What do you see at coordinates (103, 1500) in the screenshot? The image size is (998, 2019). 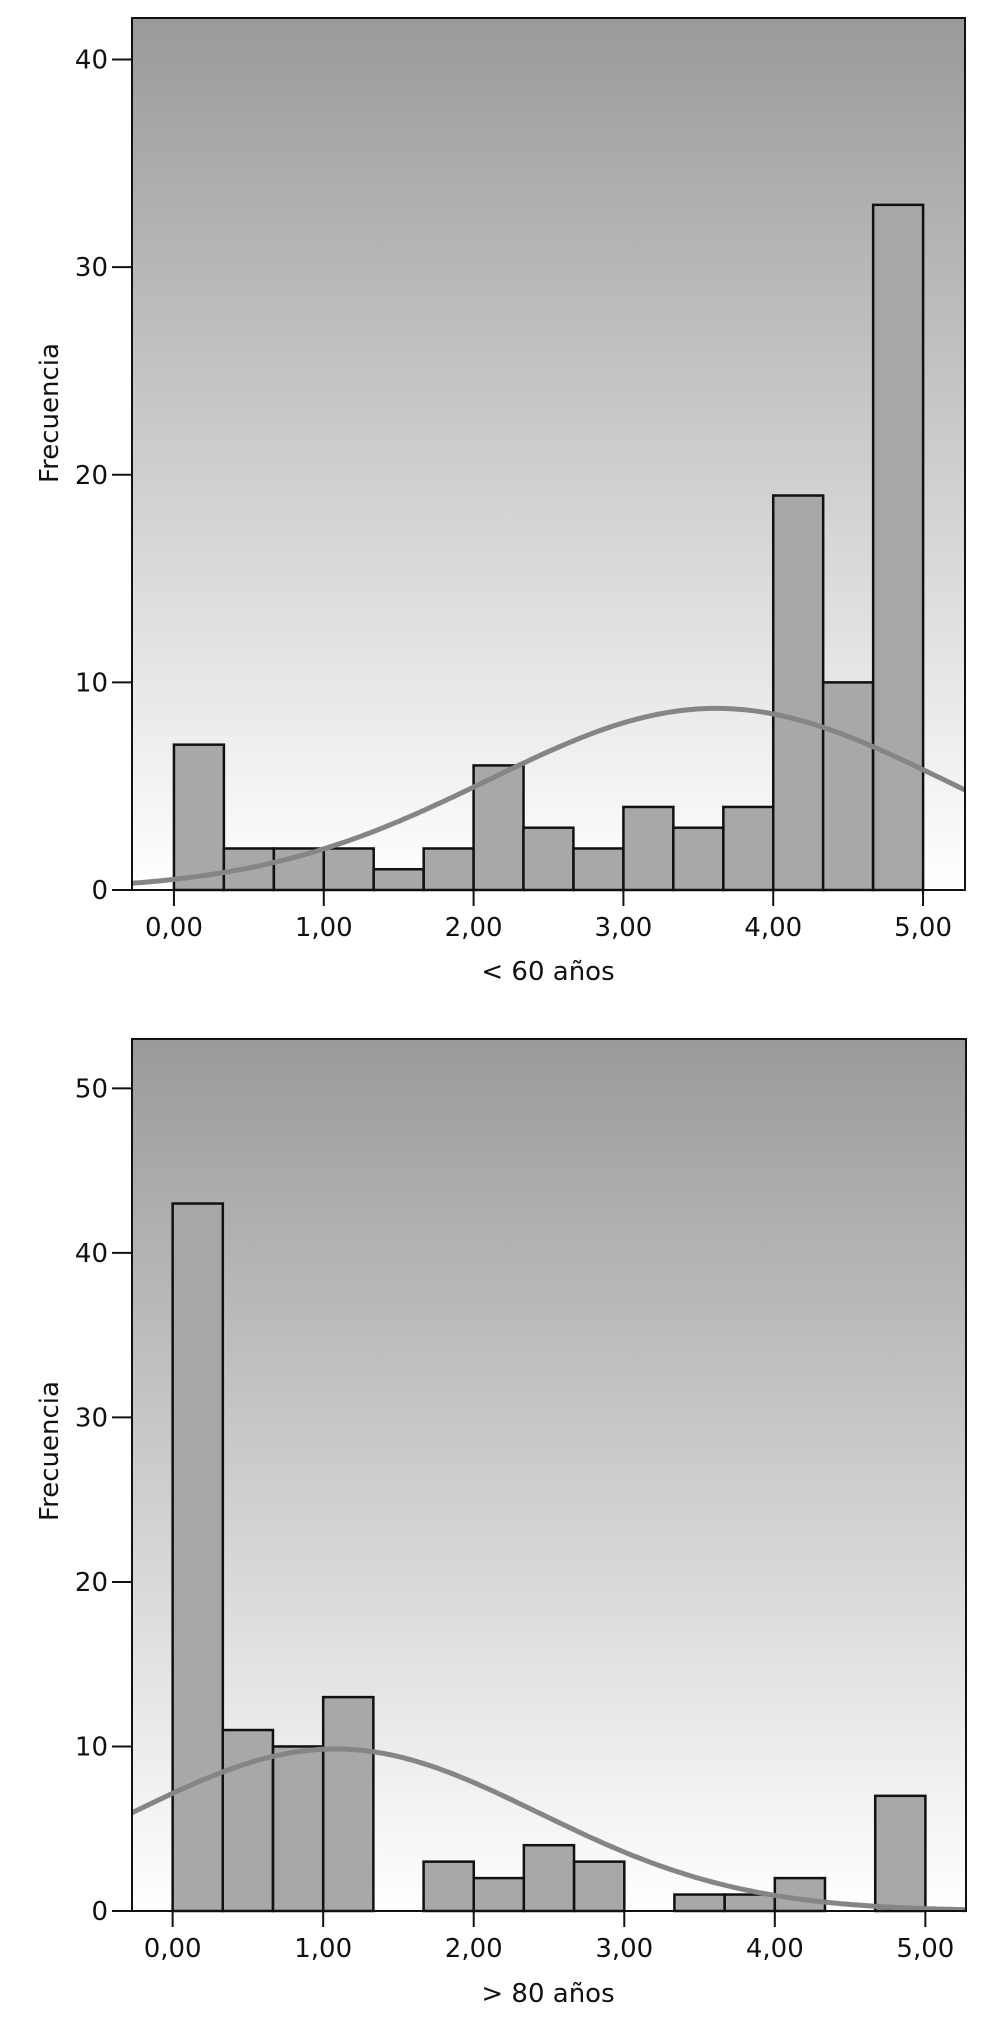 I see `y-axis: 0 10 20 30 40 50` at bounding box center [103, 1500].